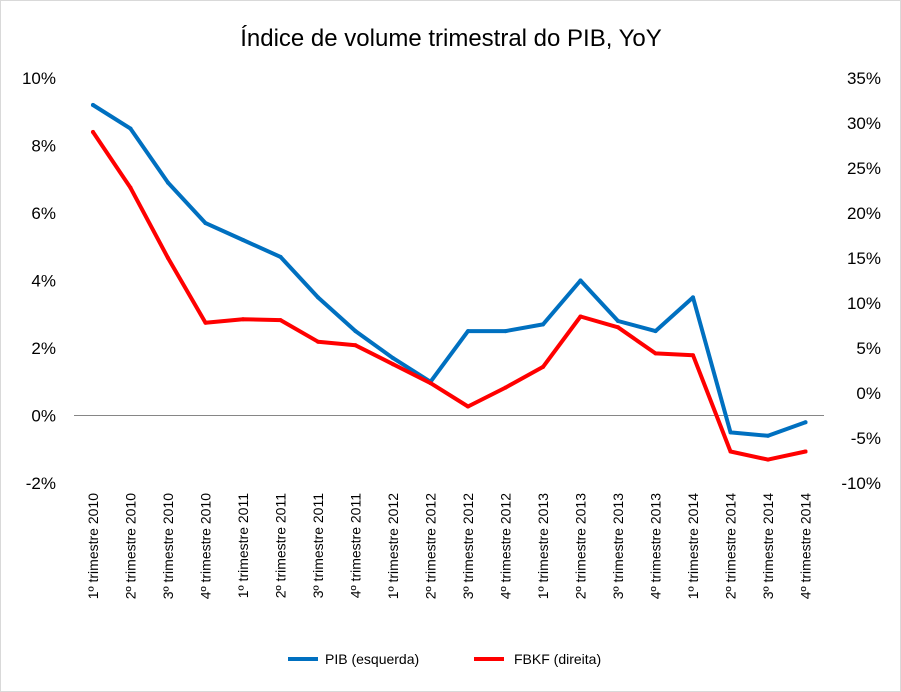 Image resolution: width=901 pixels, height=692 pixels. I want to click on legend-label: PIB (esquerda), so click(372, 659).